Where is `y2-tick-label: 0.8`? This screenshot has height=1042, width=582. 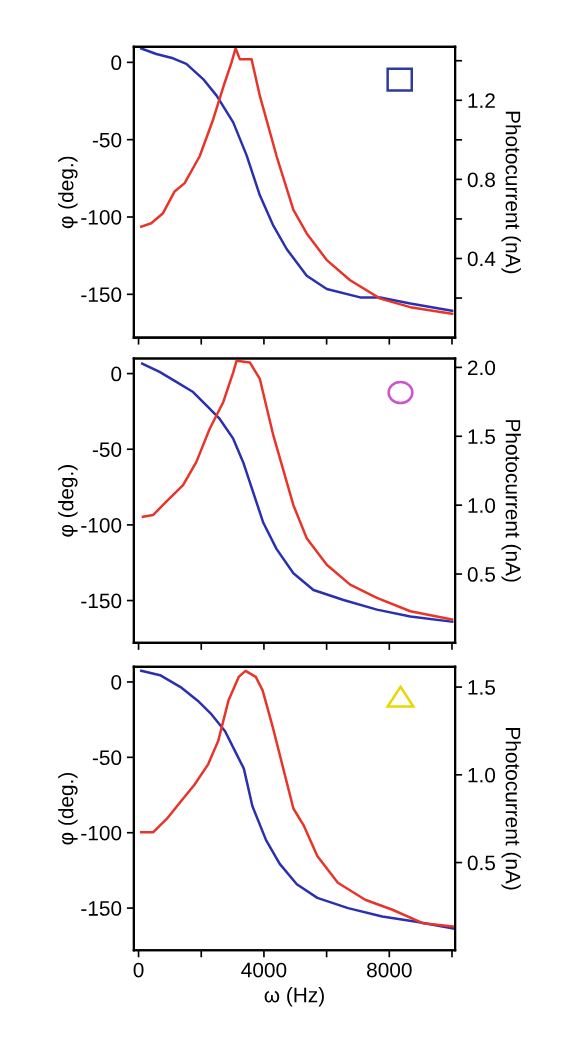 y2-tick-label: 0.8 is located at coordinates (481, 180).